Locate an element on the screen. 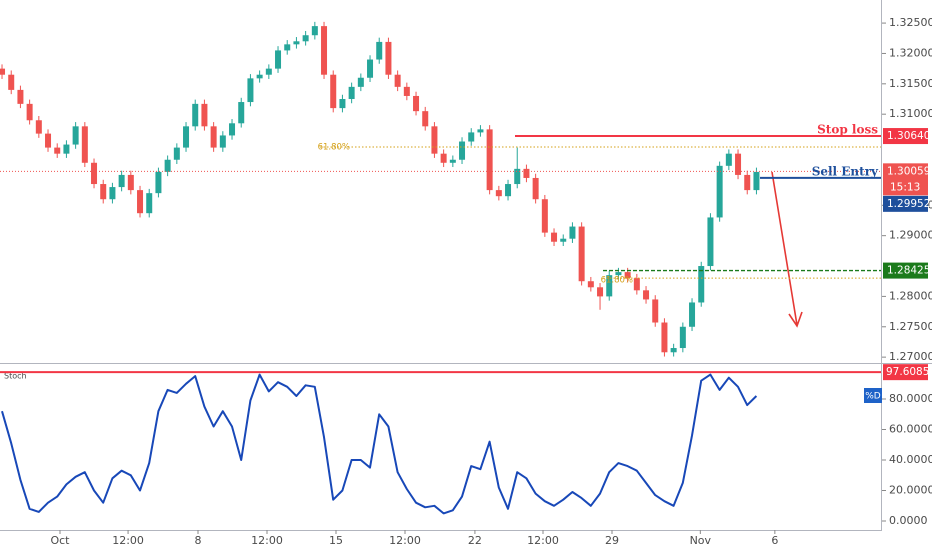 The width and height of the screenshot is (932, 550). y-tick-label: 1.32000 is located at coordinates (910, 52).